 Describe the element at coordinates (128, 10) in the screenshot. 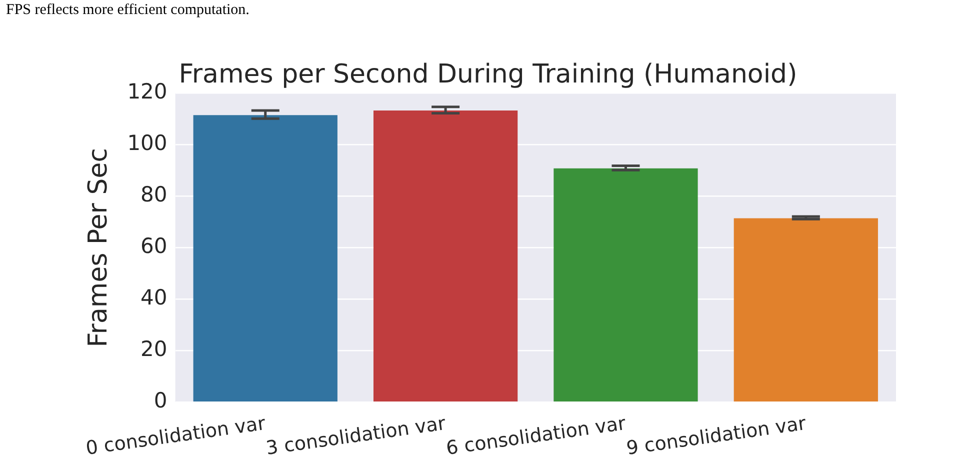

I see `text: FPS reflects more efficient computation.` at that location.